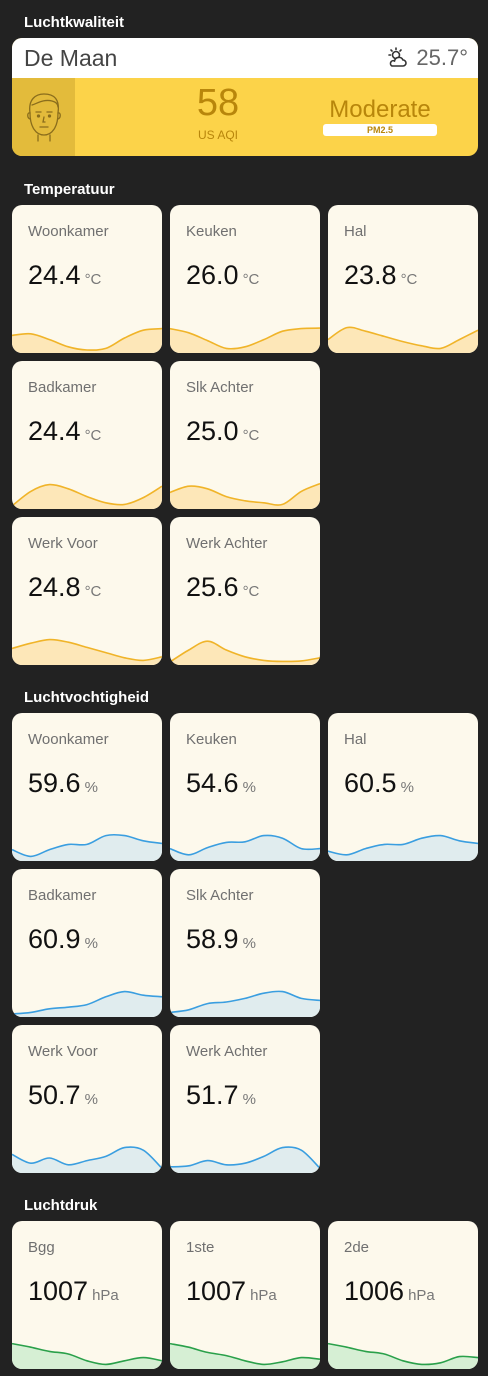  Describe the element at coordinates (389, 1291) in the screenshot. I see `sensor-value-row: 1006 hPa` at that location.